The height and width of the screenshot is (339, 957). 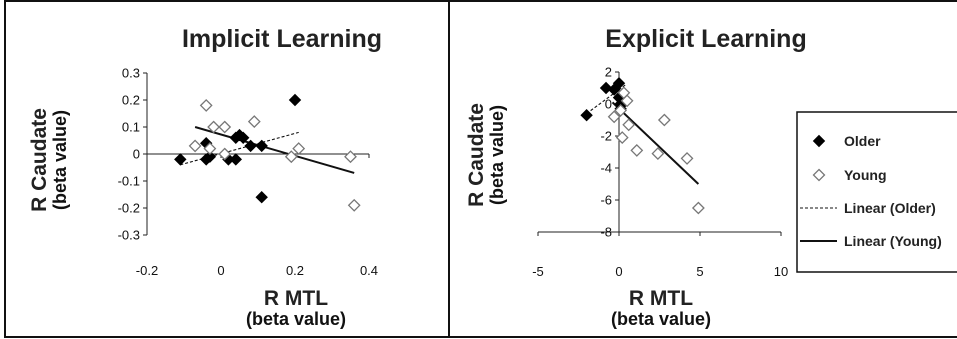 What do you see at coordinates (606, 200) in the screenshot?
I see `y-tick-label: -6` at bounding box center [606, 200].